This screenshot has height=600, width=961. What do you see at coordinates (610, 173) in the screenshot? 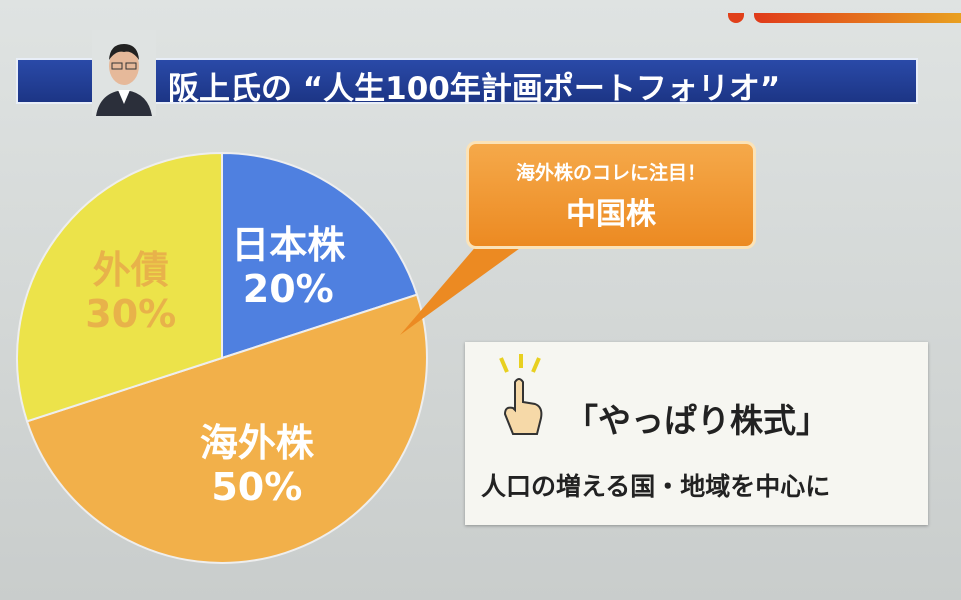
I see `callout-line1: 海外株のコレに注目！` at bounding box center [610, 173].